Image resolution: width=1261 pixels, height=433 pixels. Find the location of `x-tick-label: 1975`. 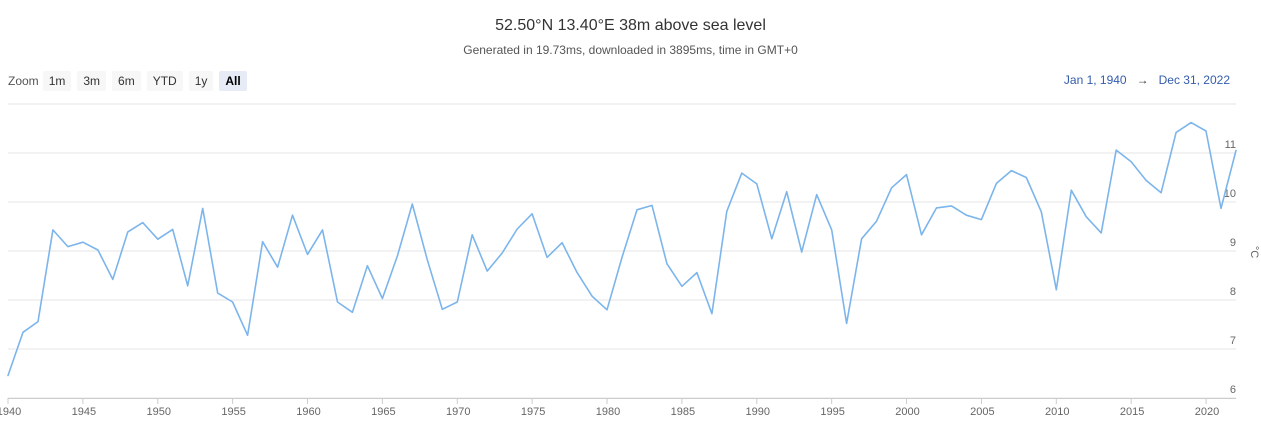

x-tick-label: 1975 is located at coordinates (533, 412).